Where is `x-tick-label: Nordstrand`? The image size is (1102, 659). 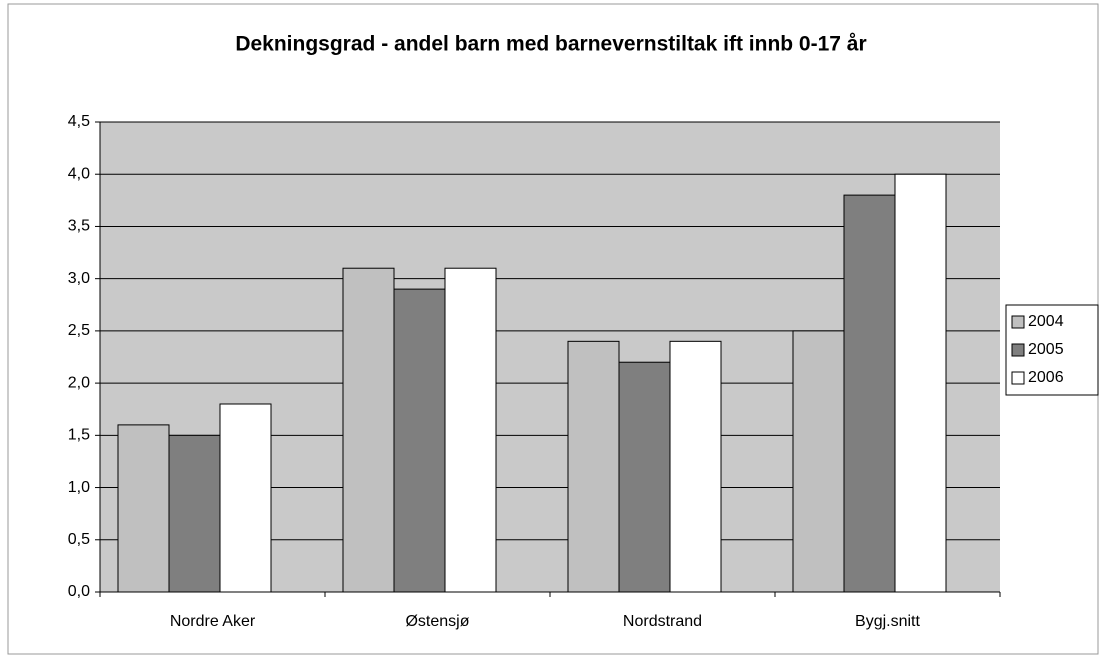
x-tick-label: Nordstrand is located at coordinates (662, 621).